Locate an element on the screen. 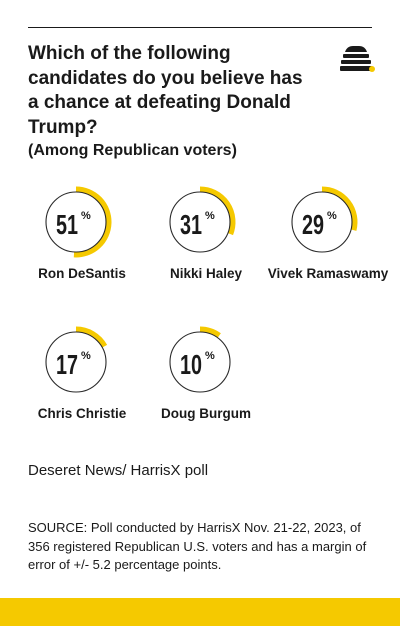 Image resolution: width=400 pixels, height=626 pixels. candidate-name-doug-burgum: Doug Burgum is located at coordinates (206, 413).